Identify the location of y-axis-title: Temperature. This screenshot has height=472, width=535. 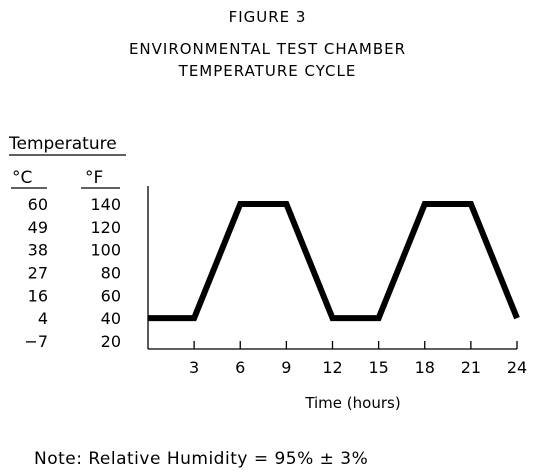
(62, 144).